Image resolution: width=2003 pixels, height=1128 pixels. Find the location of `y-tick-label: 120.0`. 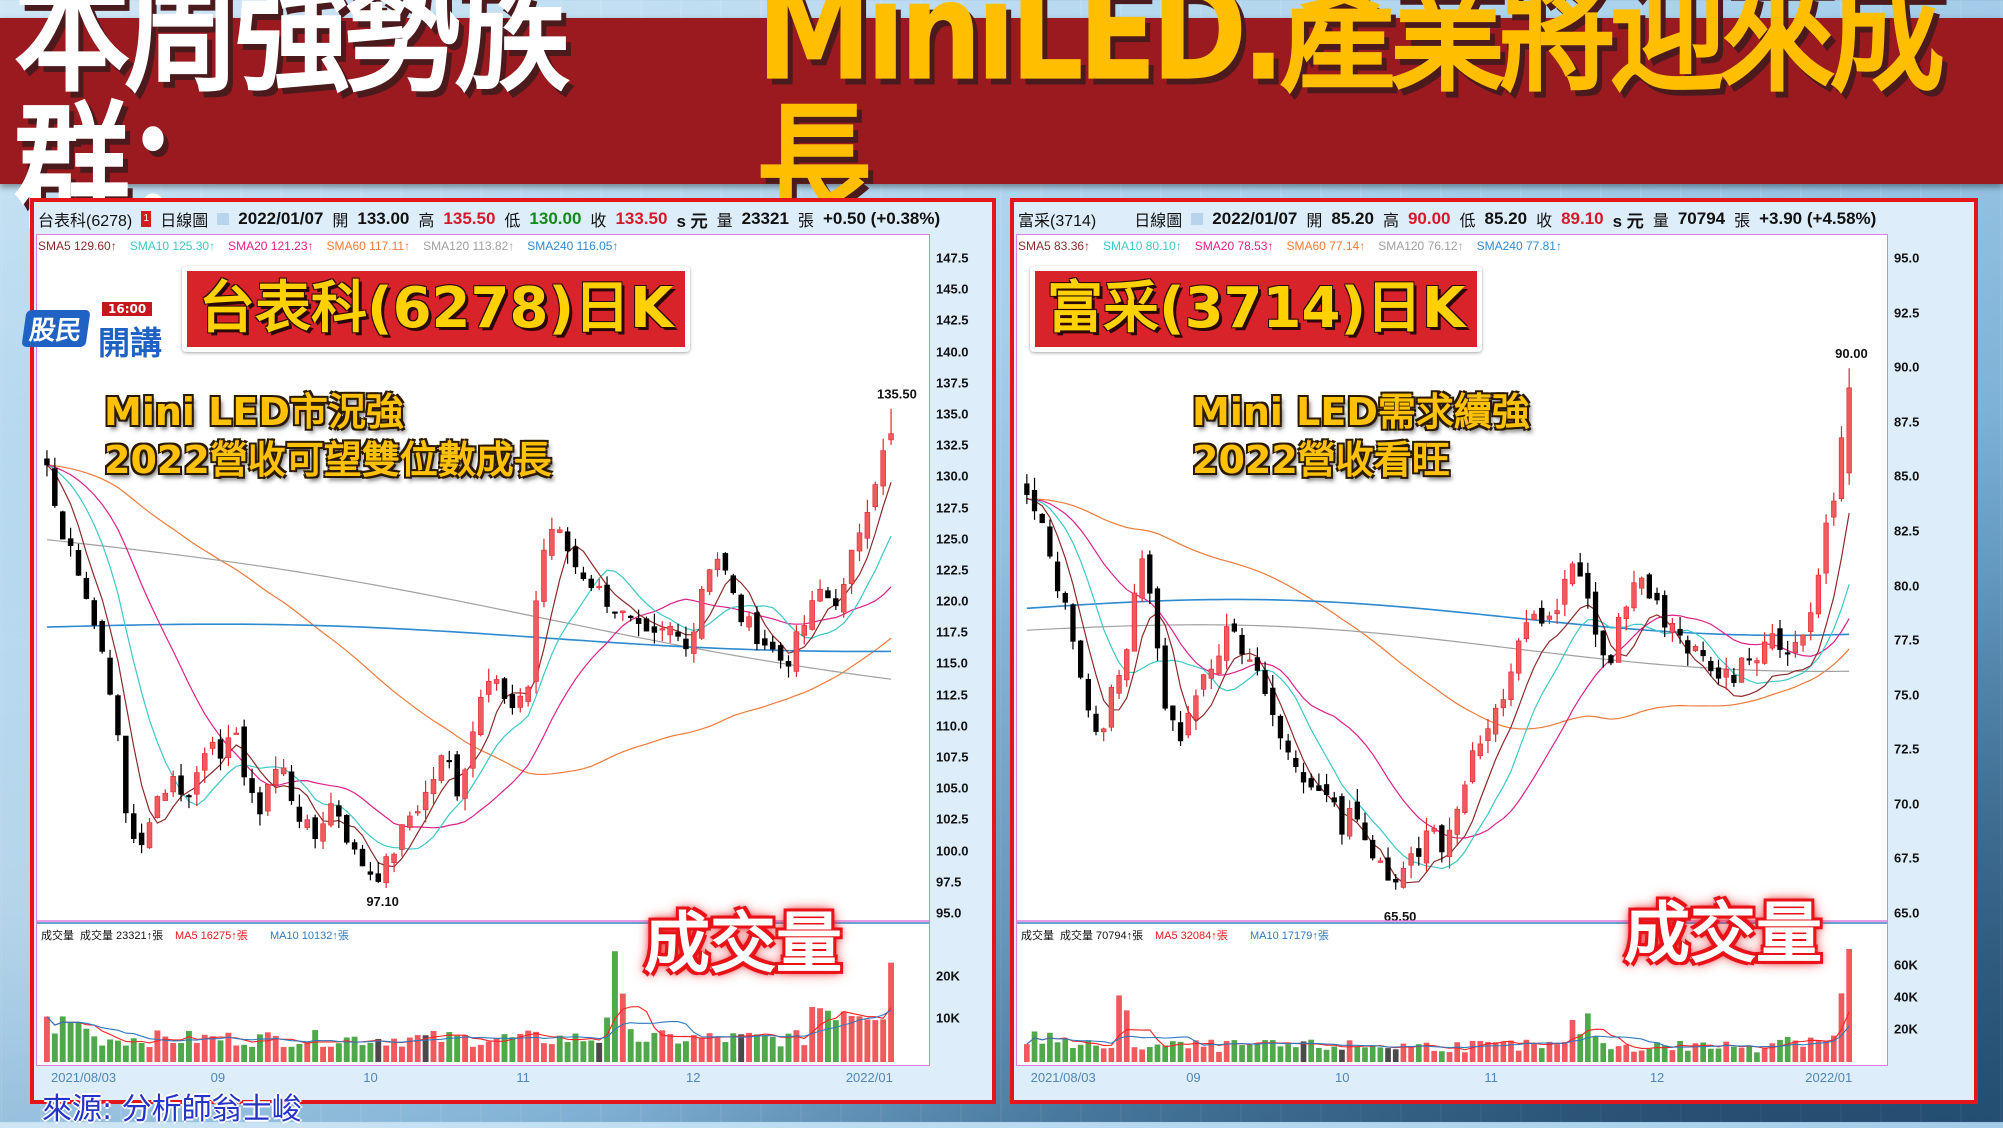

y-tick-label: 120.0 is located at coordinates (952, 601).